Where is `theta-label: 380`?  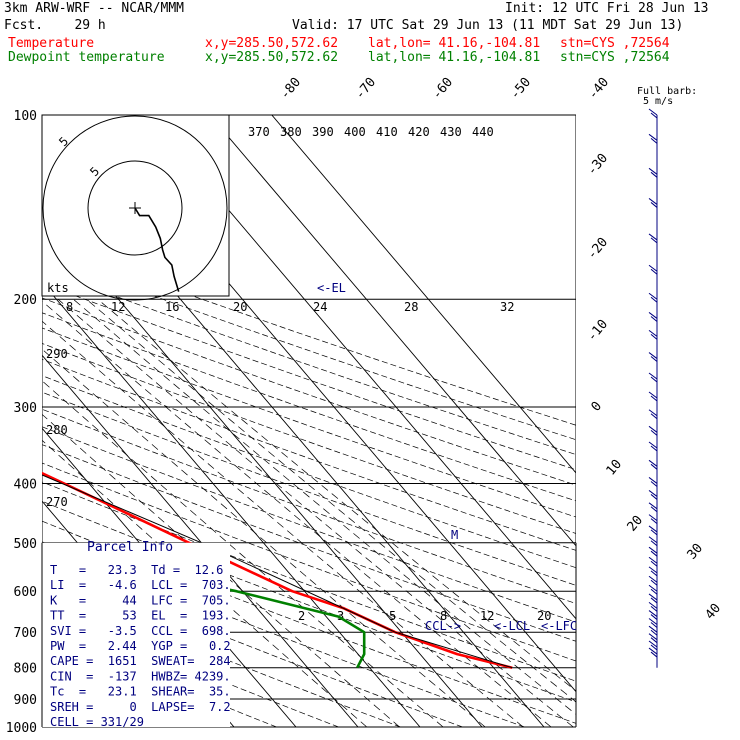
theta-label: 380 is located at coordinates (291, 132).